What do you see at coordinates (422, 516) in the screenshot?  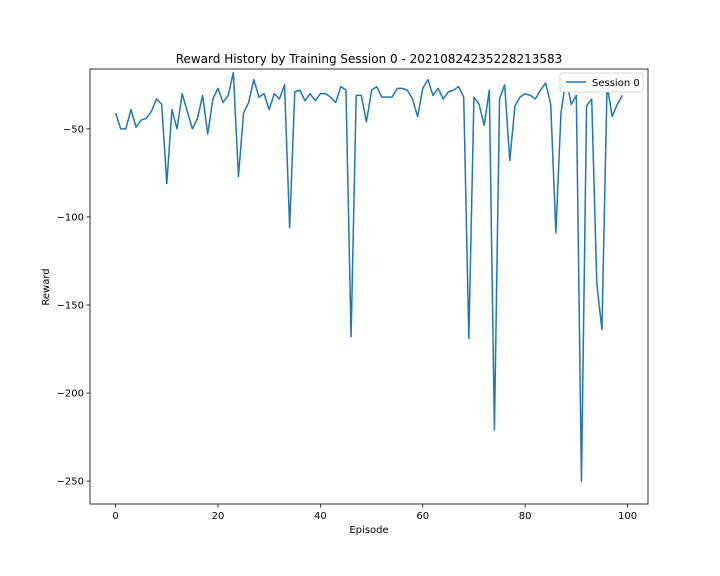 I see `x-tick-label-60: 60` at bounding box center [422, 516].